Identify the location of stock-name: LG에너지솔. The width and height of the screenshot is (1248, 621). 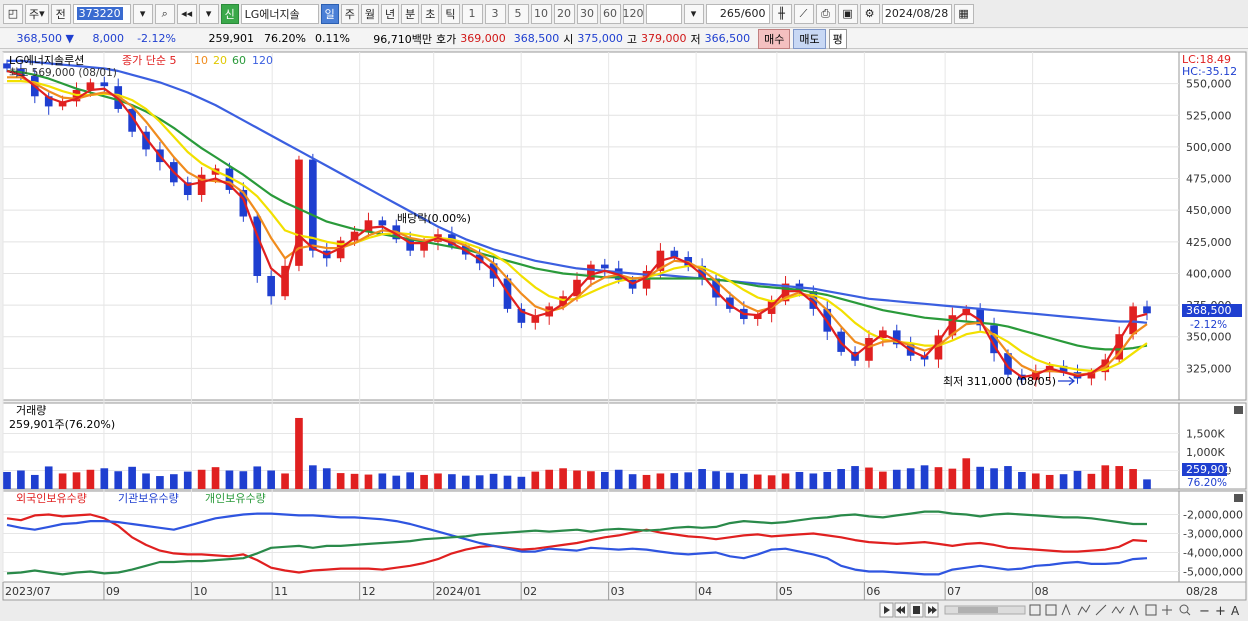
(279, 13).